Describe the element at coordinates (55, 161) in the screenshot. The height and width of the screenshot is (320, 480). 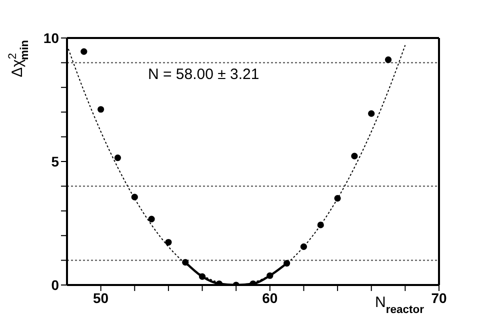
I see `y-tick-label: 5` at that location.